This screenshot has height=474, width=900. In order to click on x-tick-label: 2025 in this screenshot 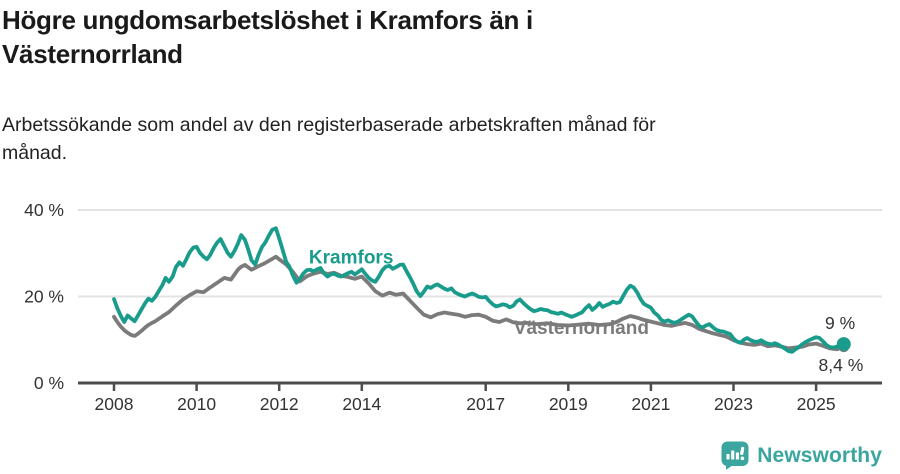, I will do `click(816, 404)`.